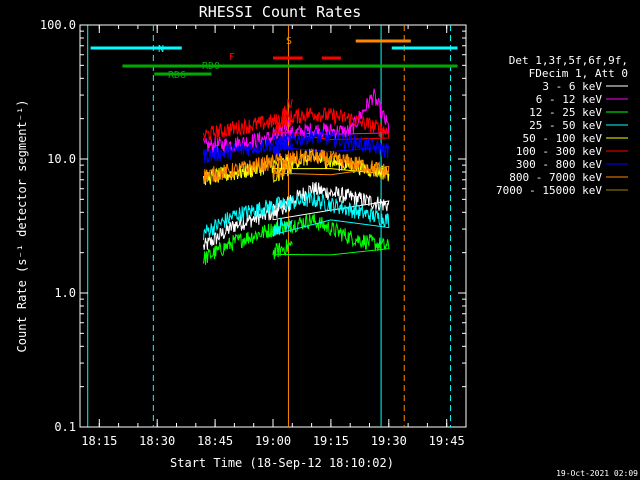 The image size is (640, 480). I want to click on x-tick-label: 18:15, so click(99, 441).